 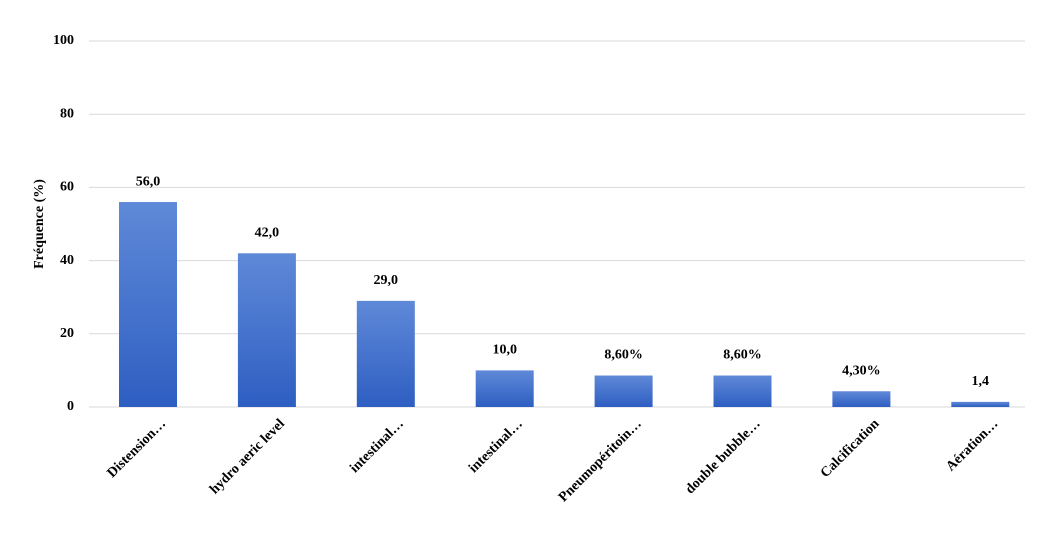 What do you see at coordinates (386, 280) in the screenshot?
I see `data-label: 29,0` at bounding box center [386, 280].